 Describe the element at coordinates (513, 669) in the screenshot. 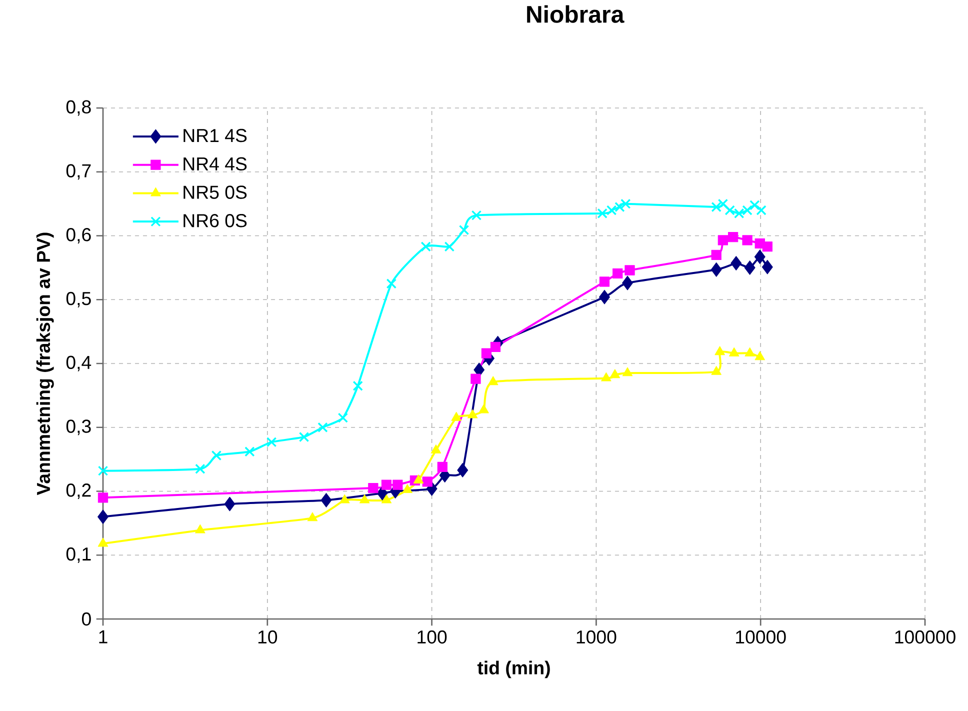

I see `x-axis-title: tid (min)` at that location.